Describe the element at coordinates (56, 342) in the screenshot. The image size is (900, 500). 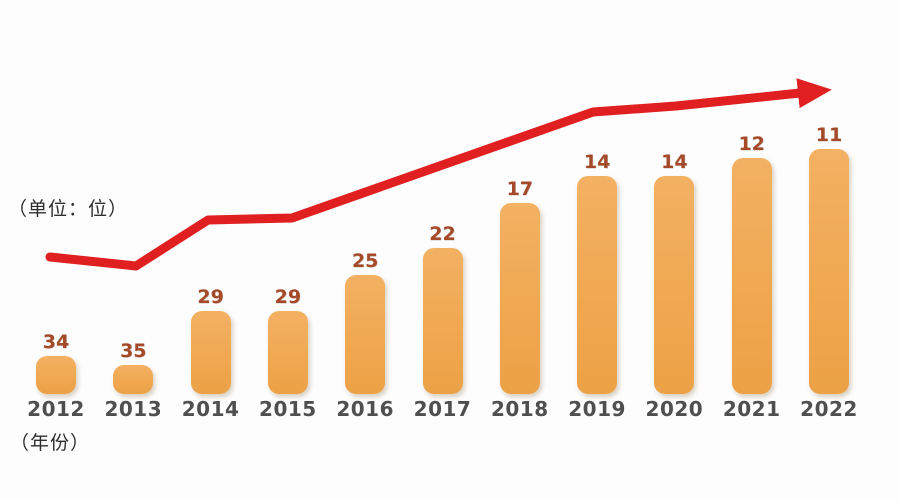
I see `bar-value-label: 34` at that location.